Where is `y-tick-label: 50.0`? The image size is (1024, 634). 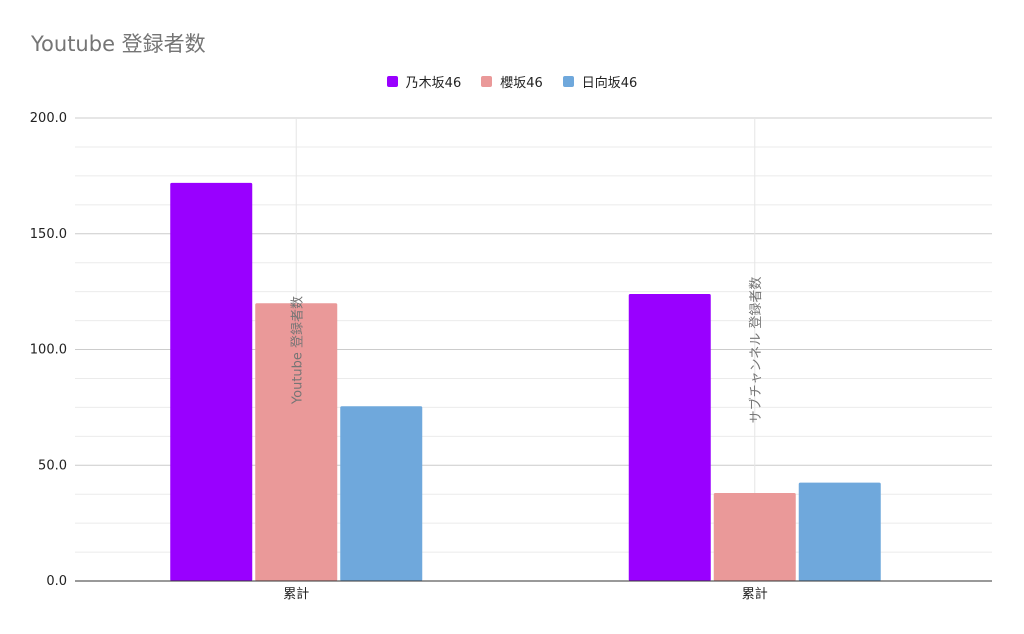 y-tick-label: 50.0 is located at coordinates (52, 465).